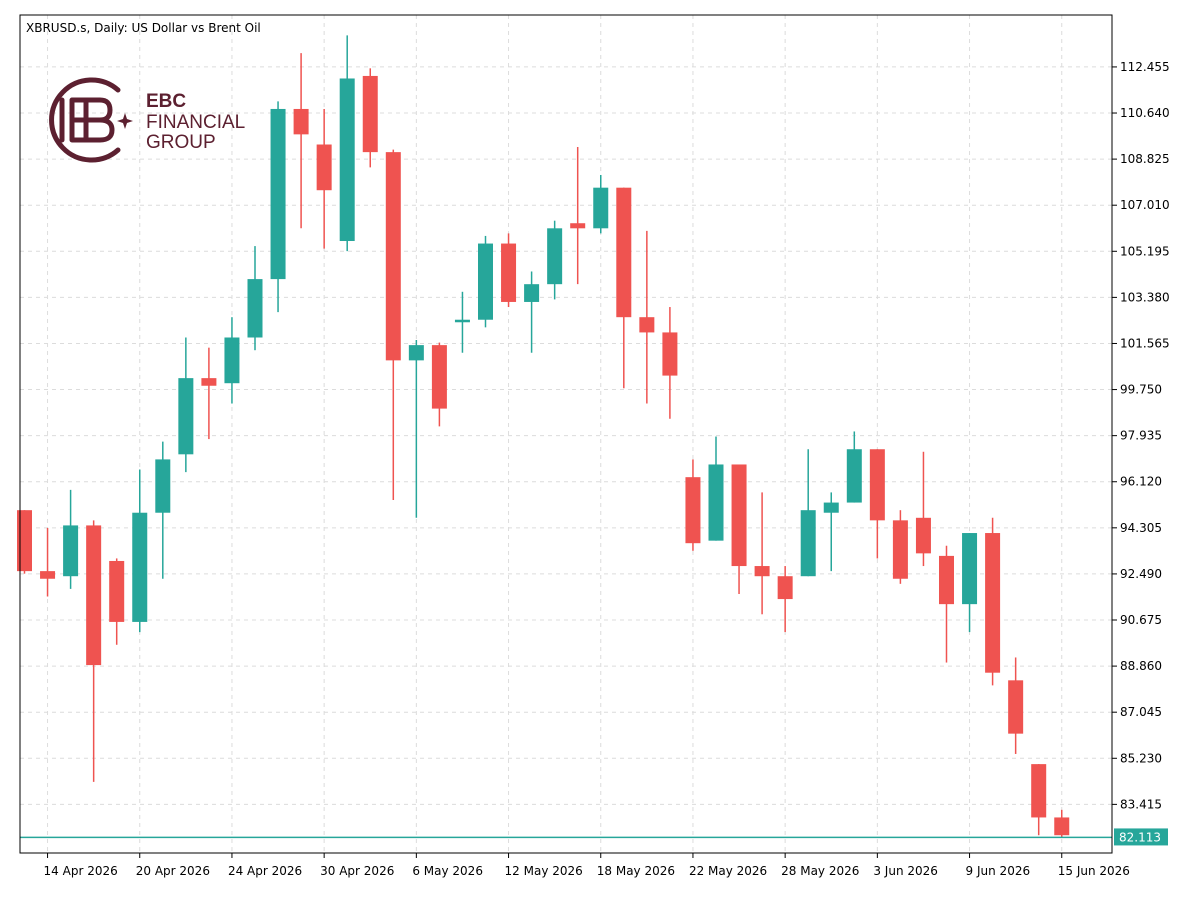  What do you see at coordinates (85, 120) in the screenshot?
I see `ebc-monogram-icon` at bounding box center [85, 120].